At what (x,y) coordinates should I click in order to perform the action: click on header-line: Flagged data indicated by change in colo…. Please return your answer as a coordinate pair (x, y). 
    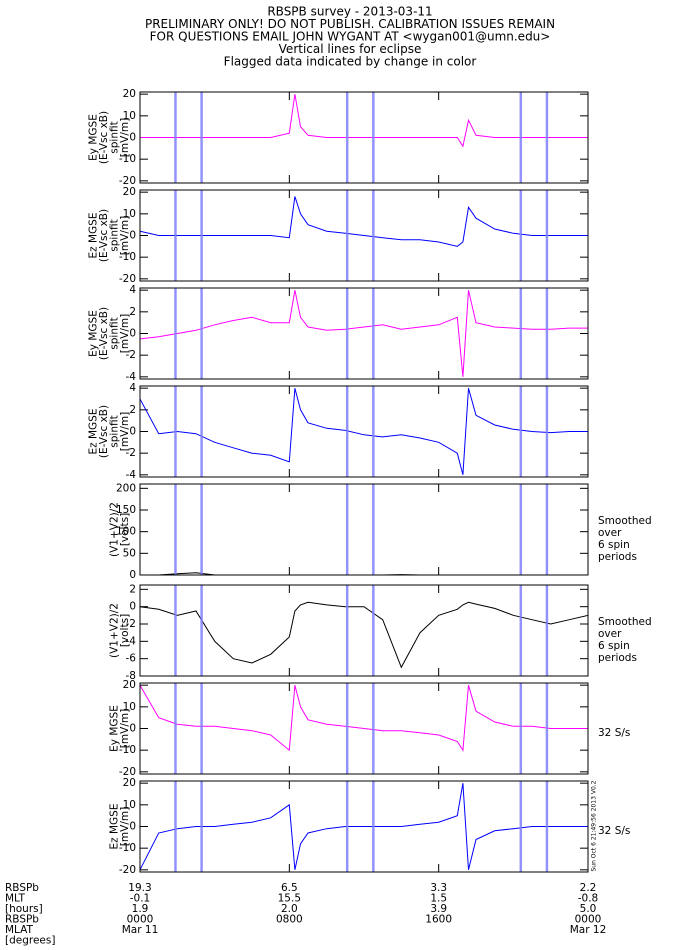
    Looking at the image, I should click on (350, 62).